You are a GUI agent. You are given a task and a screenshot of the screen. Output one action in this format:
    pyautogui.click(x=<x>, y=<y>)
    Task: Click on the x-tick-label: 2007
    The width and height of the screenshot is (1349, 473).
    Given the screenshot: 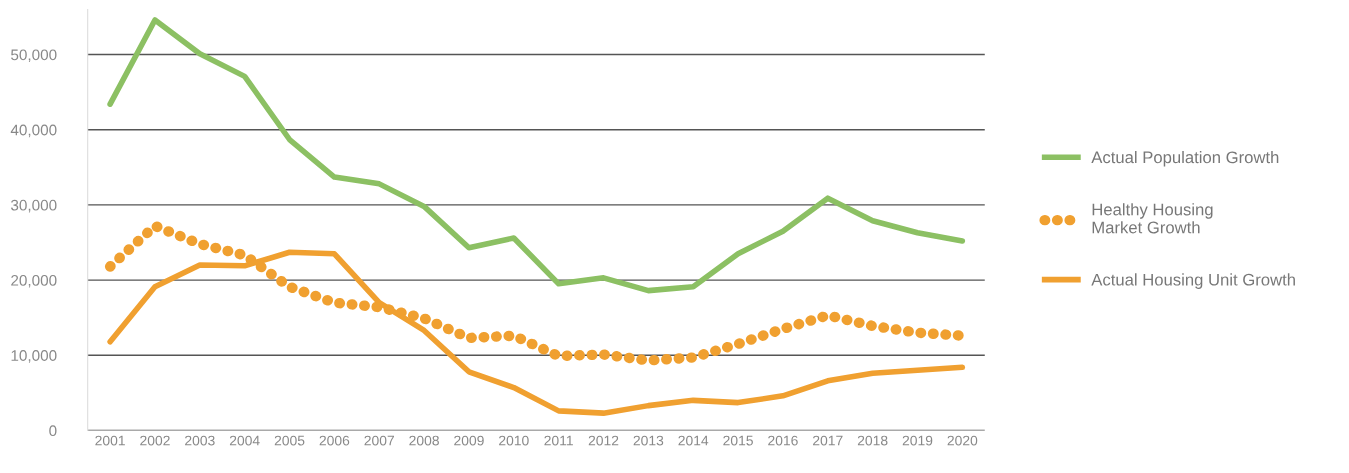 What is the action you would take?
    pyautogui.click(x=379, y=440)
    